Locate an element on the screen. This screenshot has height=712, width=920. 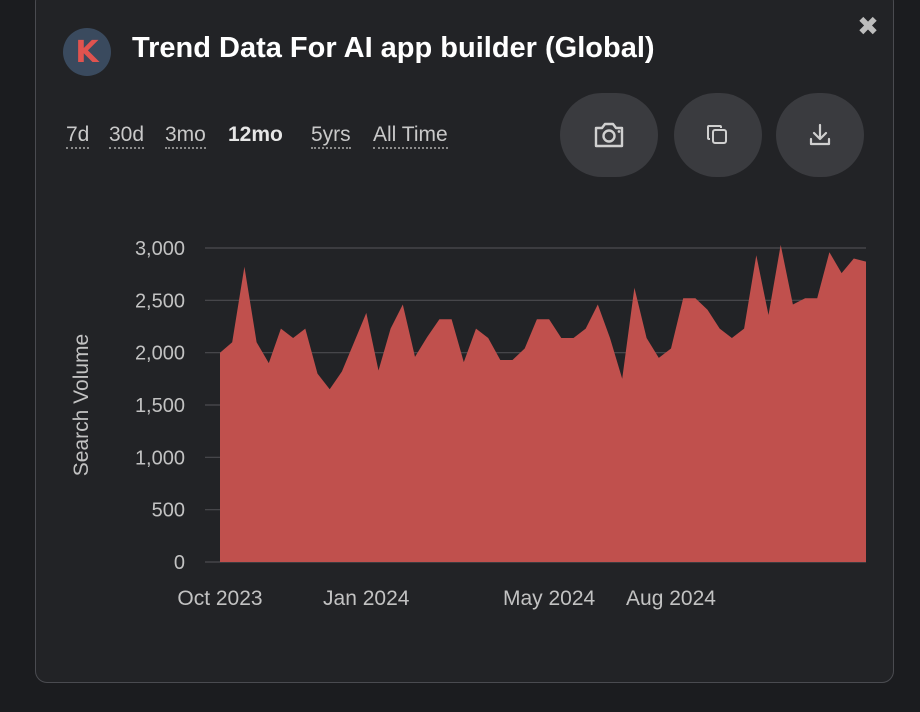
y-tick-label: 2,500 is located at coordinates (160, 301).